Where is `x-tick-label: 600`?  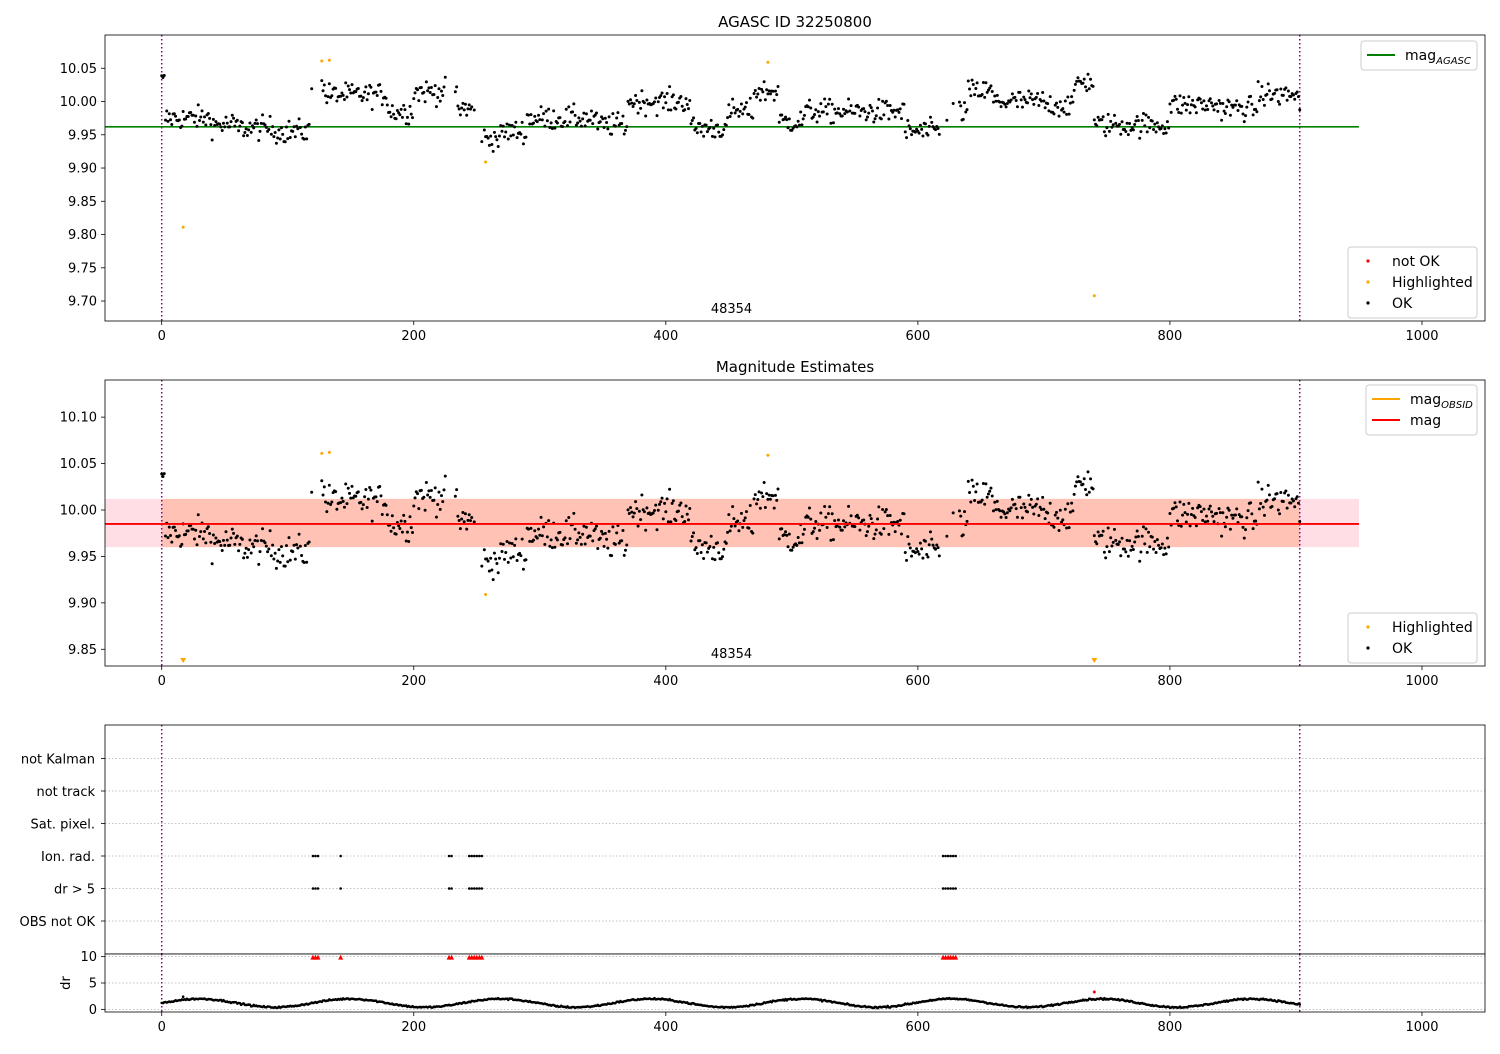 x-tick-label: 600 is located at coordinates (917, 336).